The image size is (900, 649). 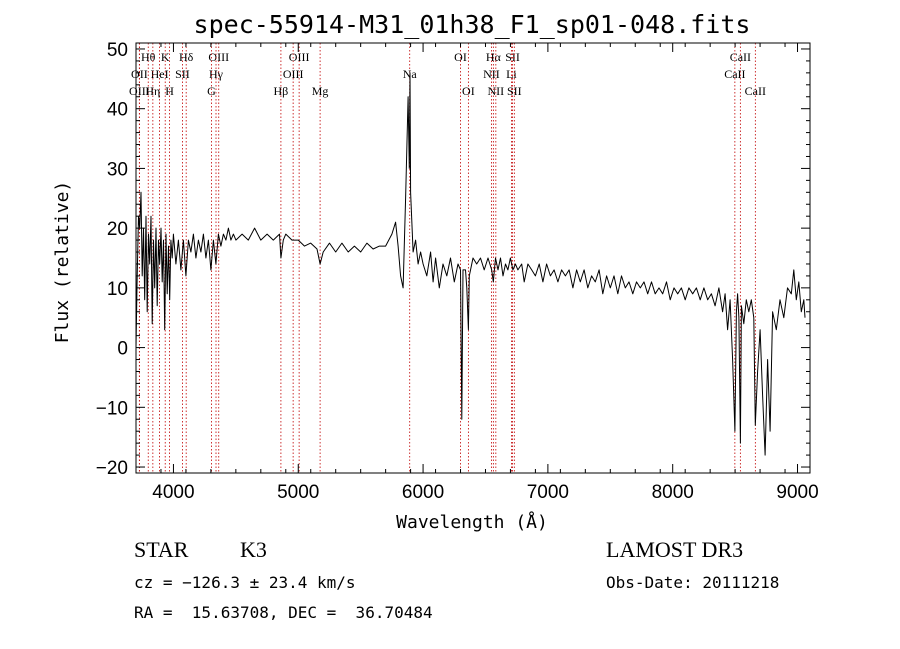 I want to click on line-label: Hη, so click(x=152, y=91).